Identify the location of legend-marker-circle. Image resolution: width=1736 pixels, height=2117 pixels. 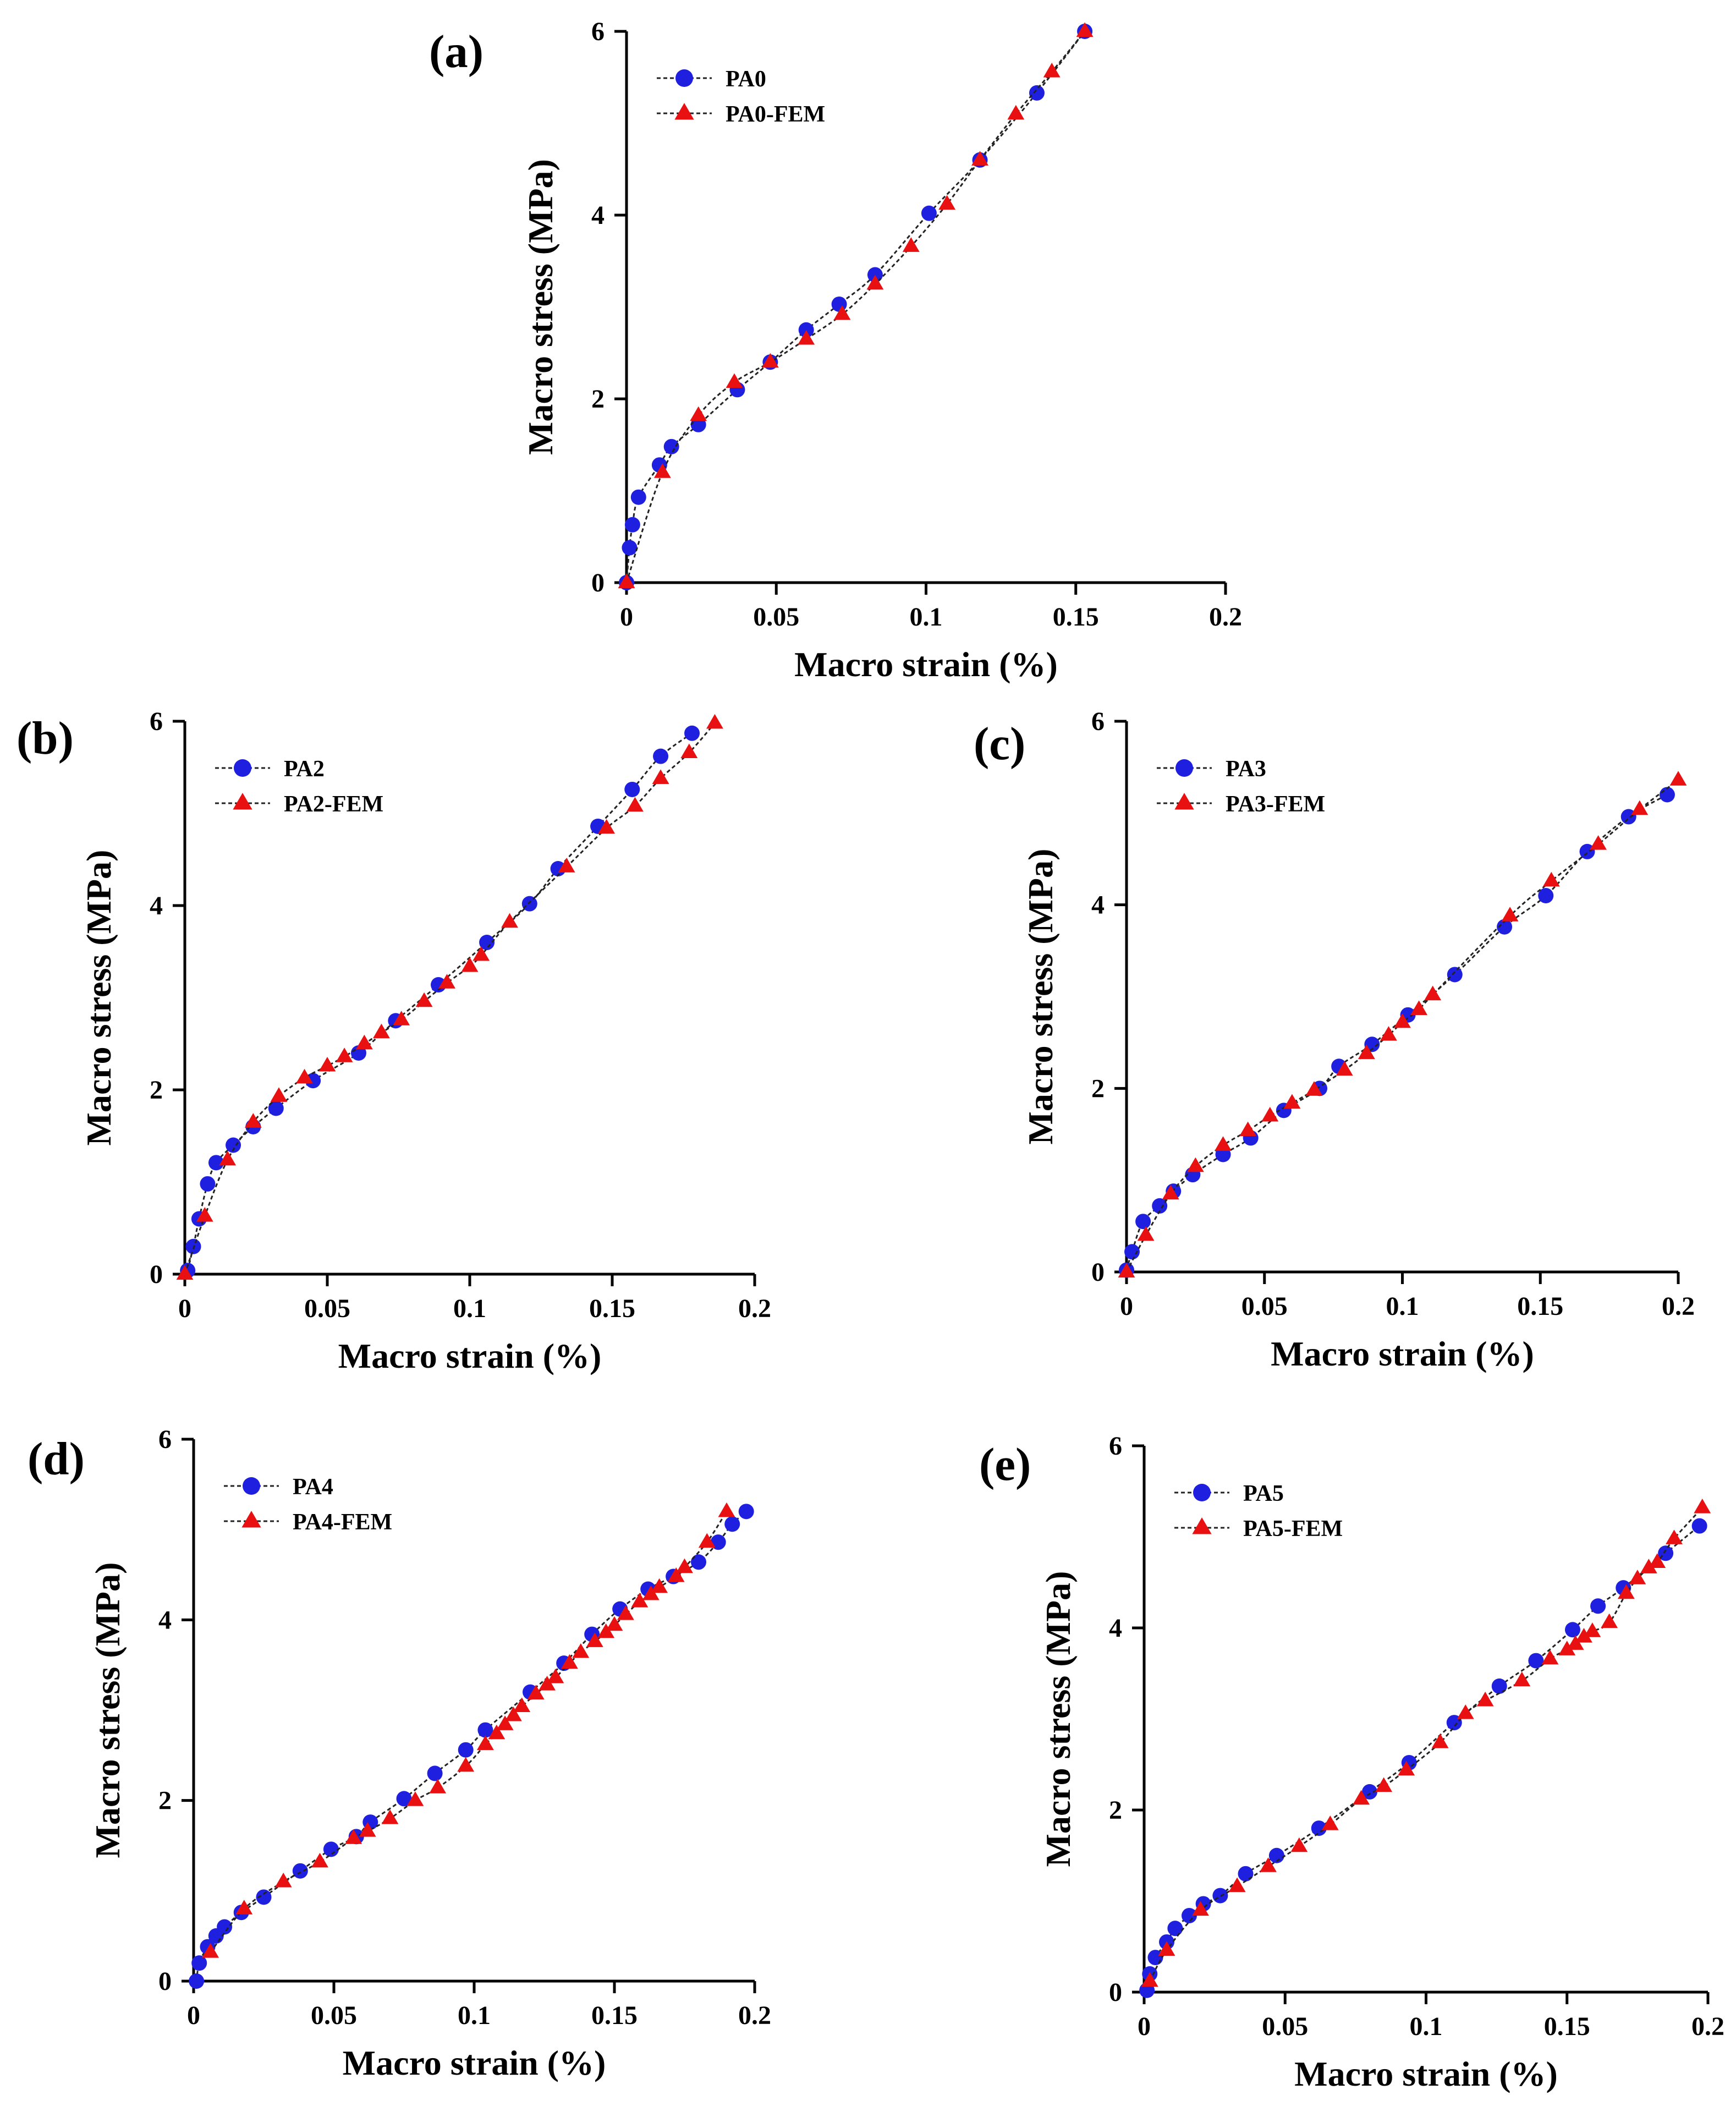
(252, 1486).